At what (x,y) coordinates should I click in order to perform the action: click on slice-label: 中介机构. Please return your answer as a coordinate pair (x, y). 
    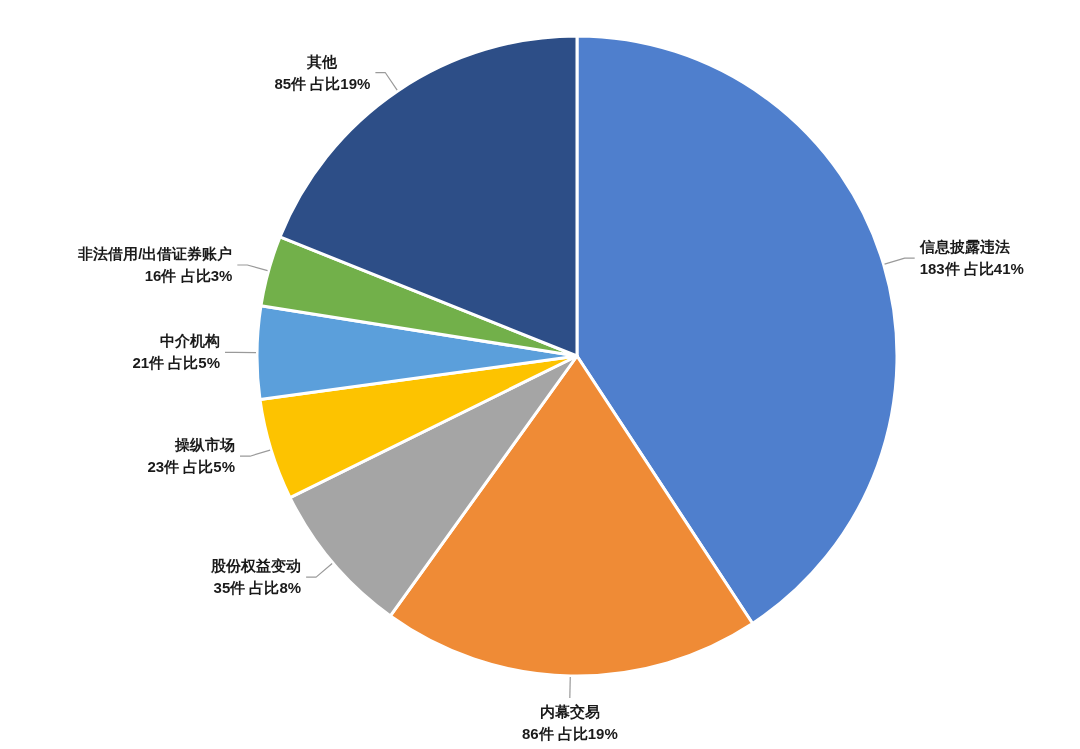
    Looking at the image, I should click on (190, 341).